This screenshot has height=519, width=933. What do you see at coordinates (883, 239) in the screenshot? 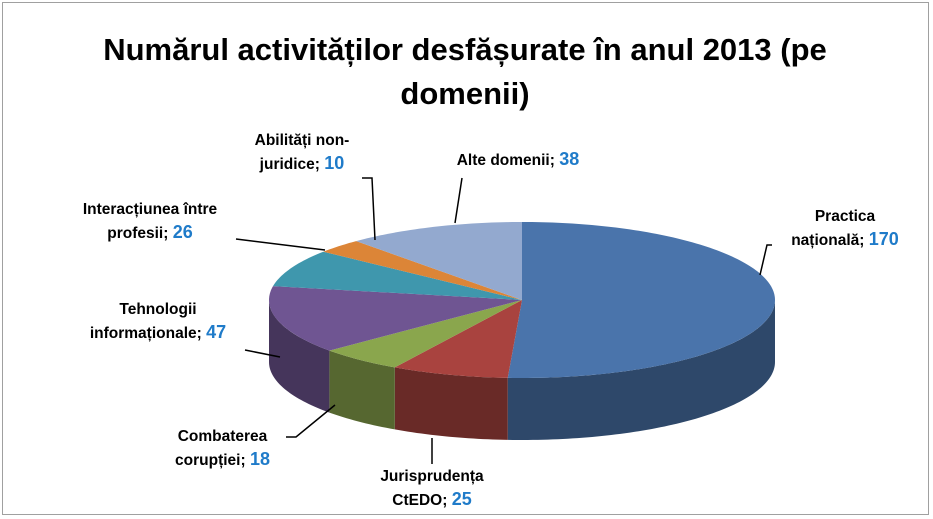
I see `value-label: 170` at bounding box center [883, 239].